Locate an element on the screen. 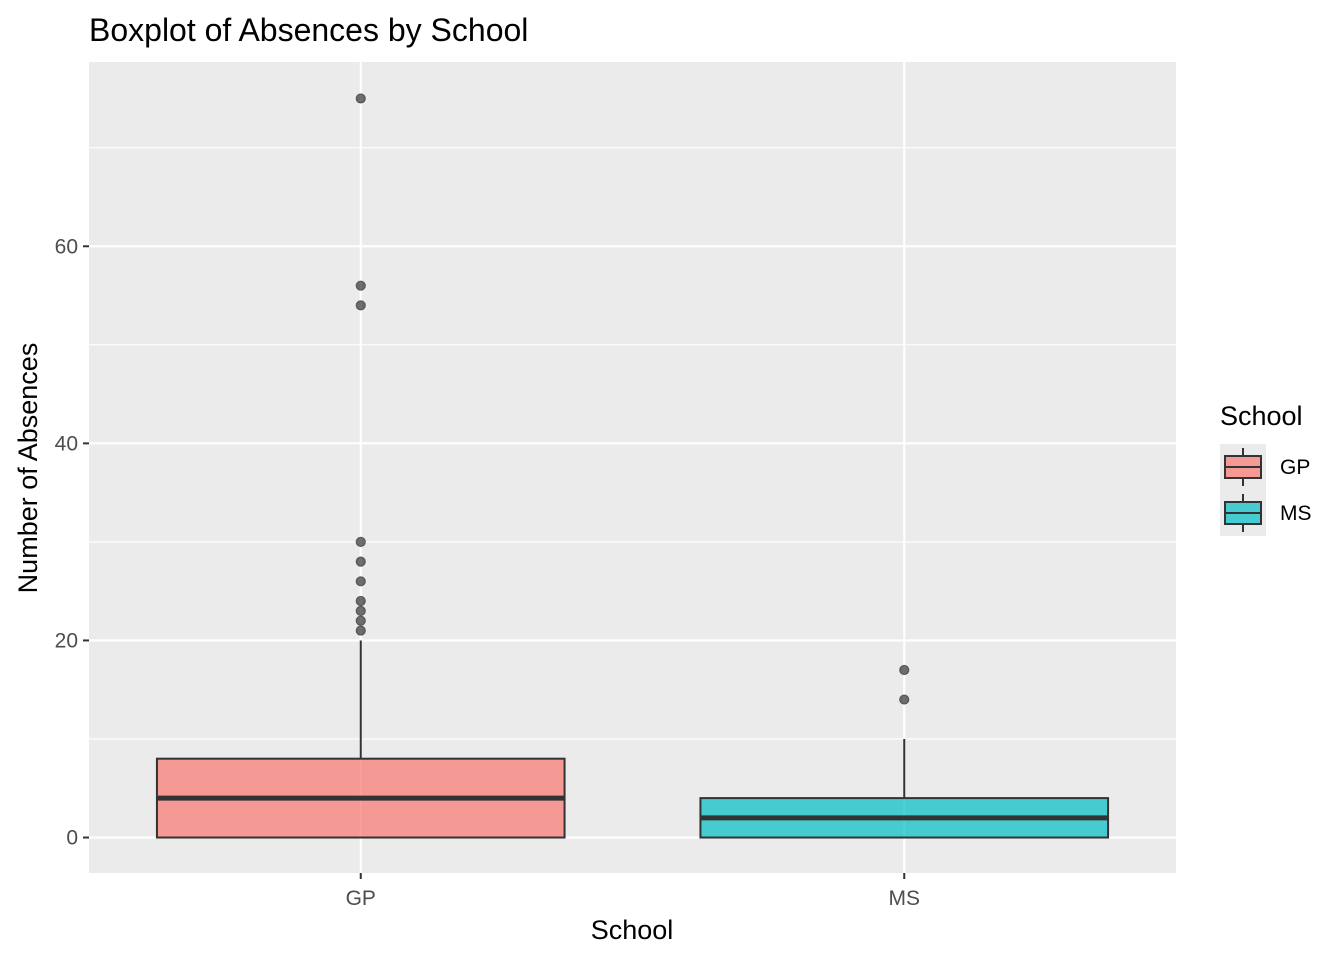 The image size is (1344, 960). legend-title: School is located at coordinates (1261, 416).